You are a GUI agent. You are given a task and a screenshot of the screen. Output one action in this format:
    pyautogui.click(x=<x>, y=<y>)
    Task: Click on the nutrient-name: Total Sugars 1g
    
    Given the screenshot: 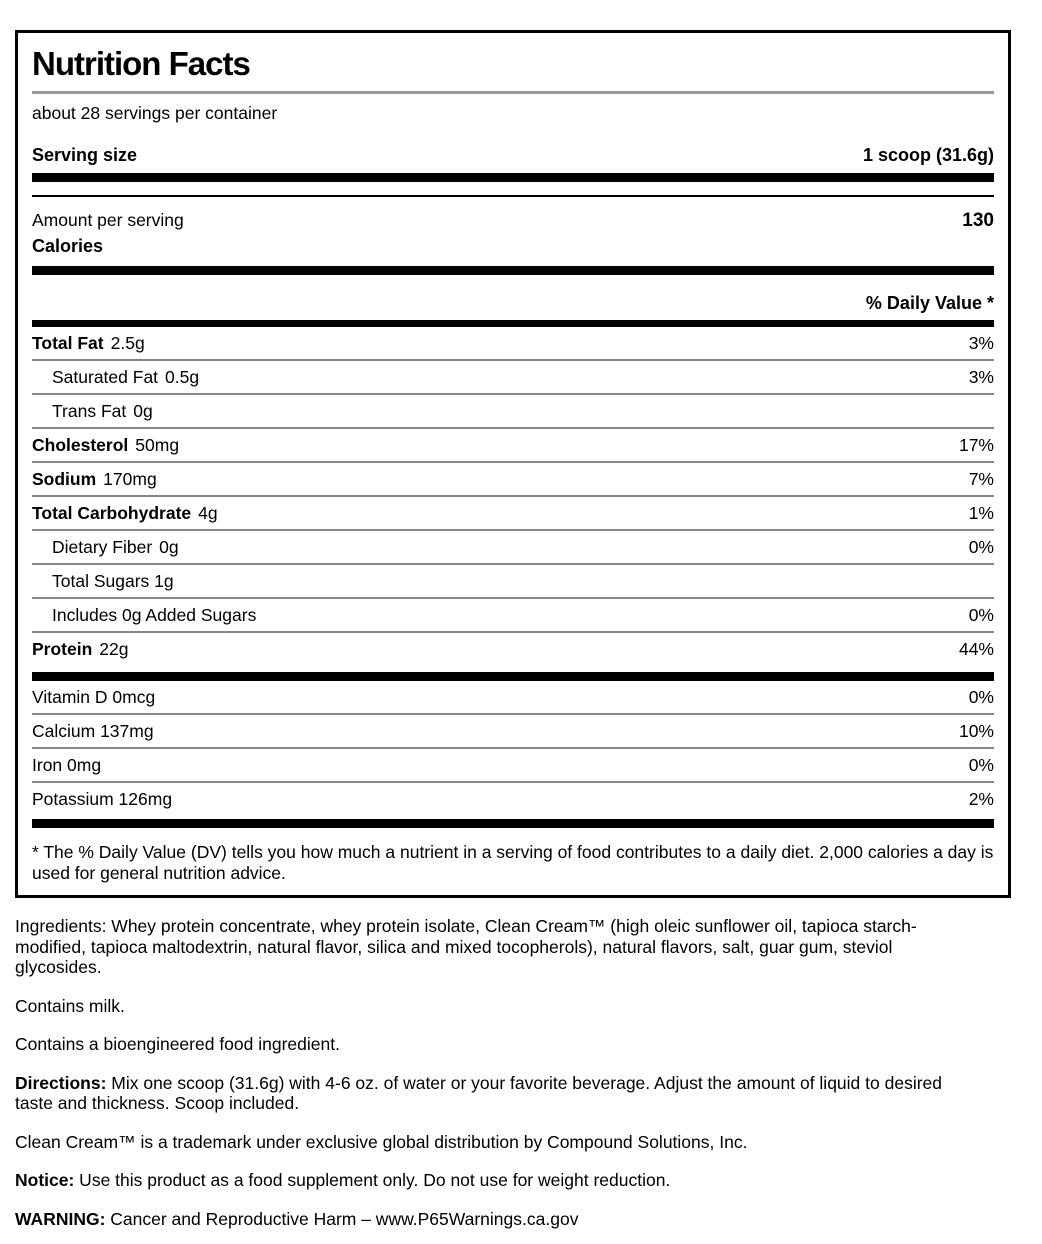 What is the action you would take?
    pyautogui.click(x=113, y=580)
    